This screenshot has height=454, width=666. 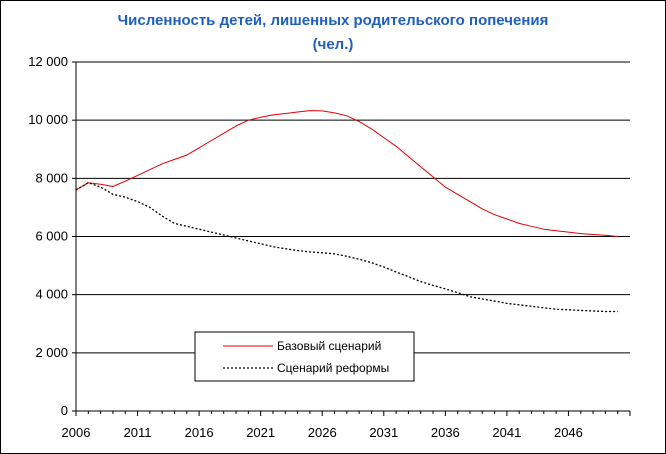 What do you see at coordinates (506, 432) in the screenshot?
I see `x-tick-label: 2041` at bounding box center [506, 432].